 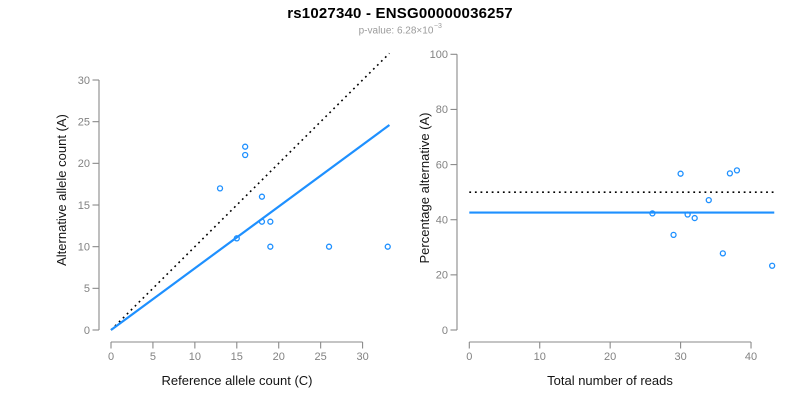 What do you see at coordinates (439, 55) in the screenshot?
I see `y-tick-label: 100` at bounding box center [439, 55].